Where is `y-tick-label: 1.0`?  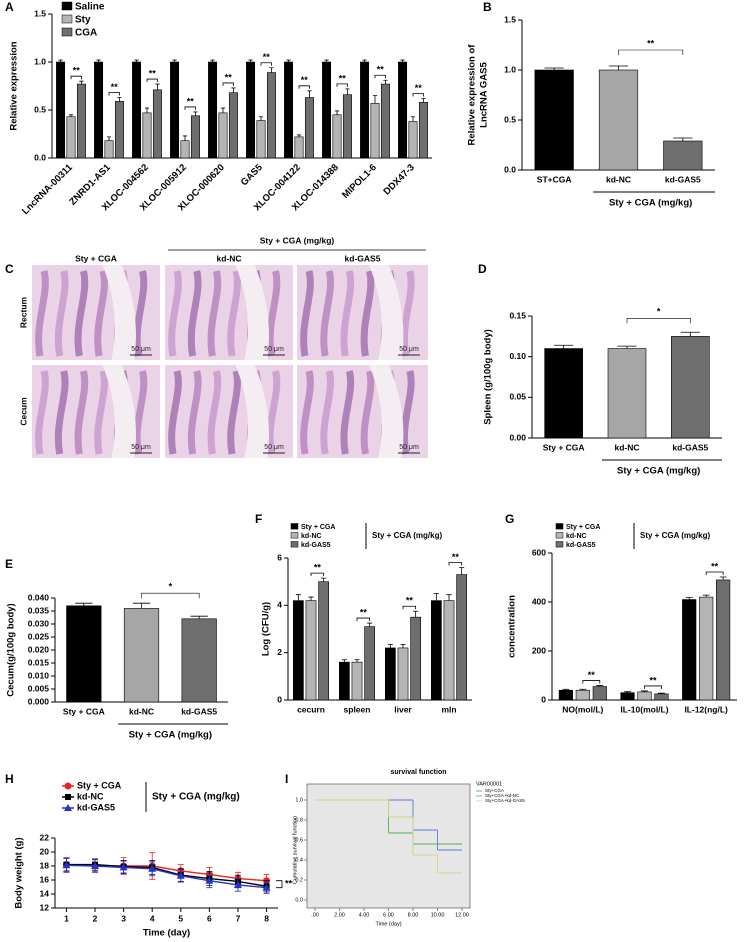 y-tick-label: 1.0 is located at coordinates (510, 69).